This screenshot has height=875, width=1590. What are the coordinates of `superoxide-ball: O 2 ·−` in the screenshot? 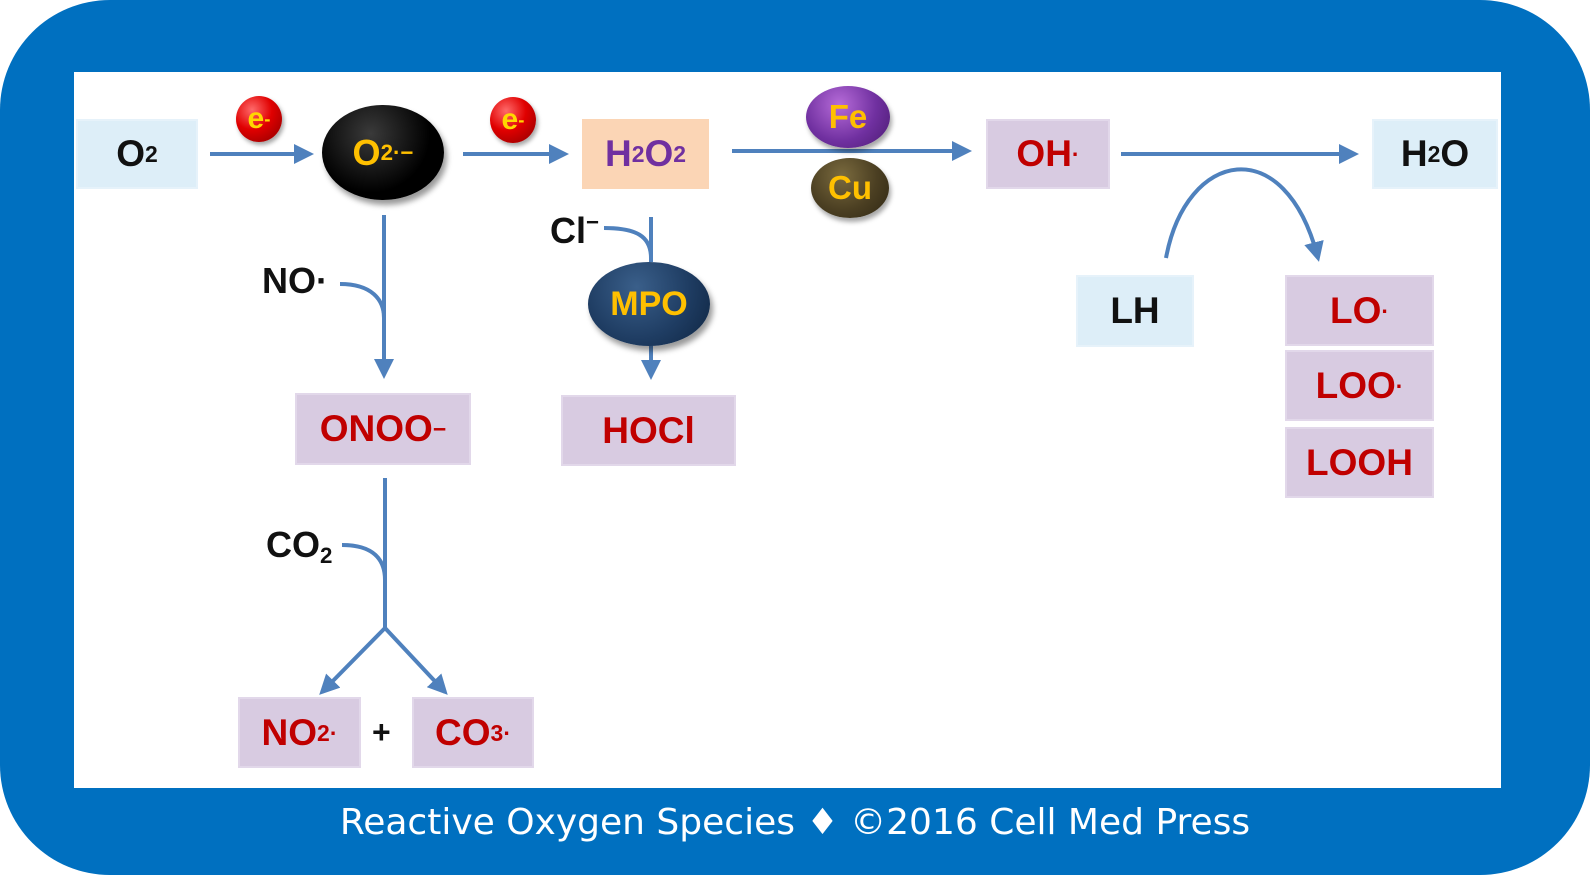 It's located at (383, 152).